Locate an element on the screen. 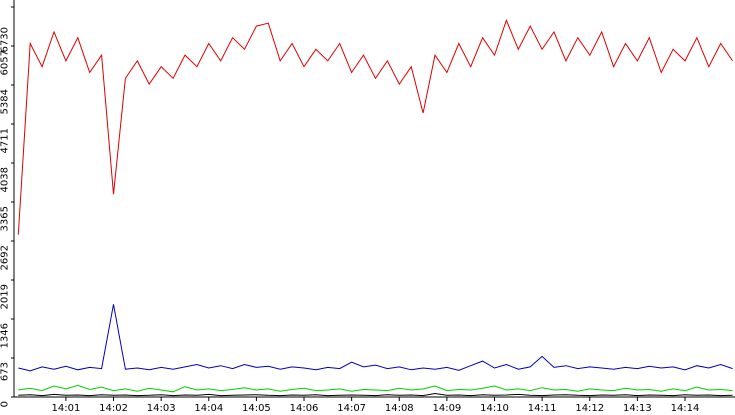  x-tick-label: 14:09 is located at coordinates (446, 408).